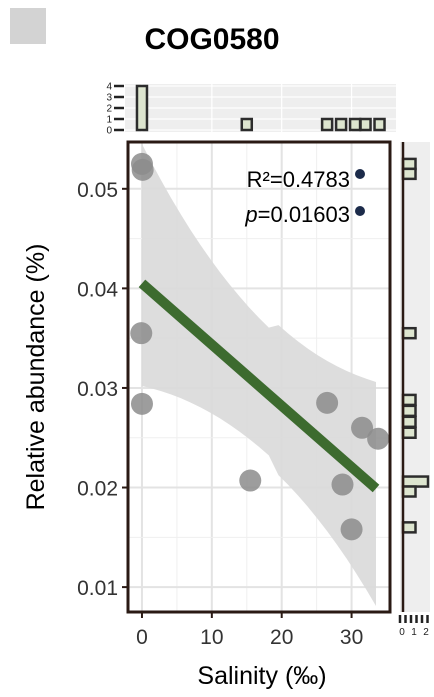 The width and height of the screenshot is (434, 697). I want to click on p-value: =0.01603, so click(304, 214).